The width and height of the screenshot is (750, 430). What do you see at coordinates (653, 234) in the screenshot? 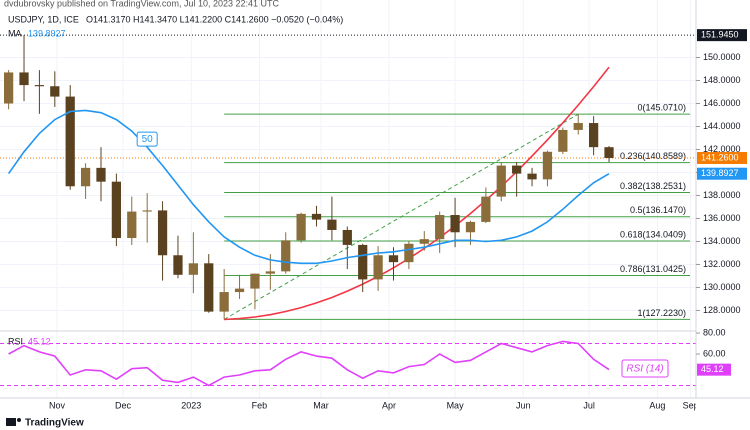
I see `fib-label: 0.618(134.0409)` at bounding box center [653, 234].